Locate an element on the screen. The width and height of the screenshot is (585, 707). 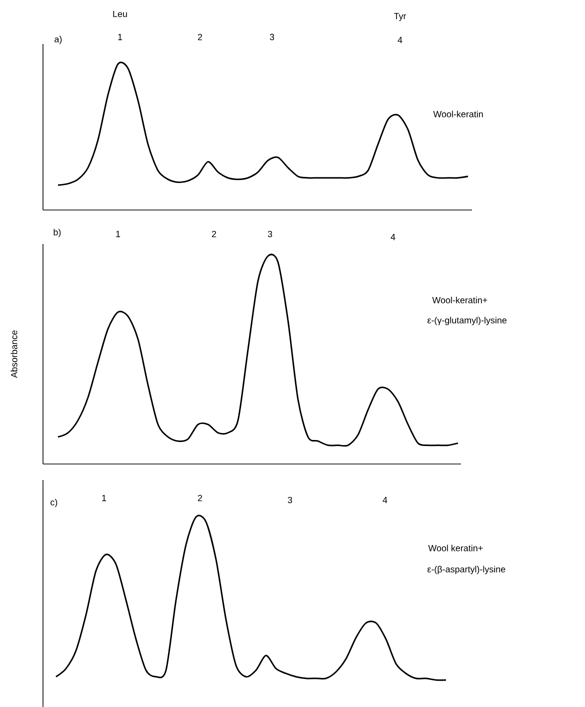
annotation: ε-(β-aspartyl)-lysine is located at coordinates (467, 570).